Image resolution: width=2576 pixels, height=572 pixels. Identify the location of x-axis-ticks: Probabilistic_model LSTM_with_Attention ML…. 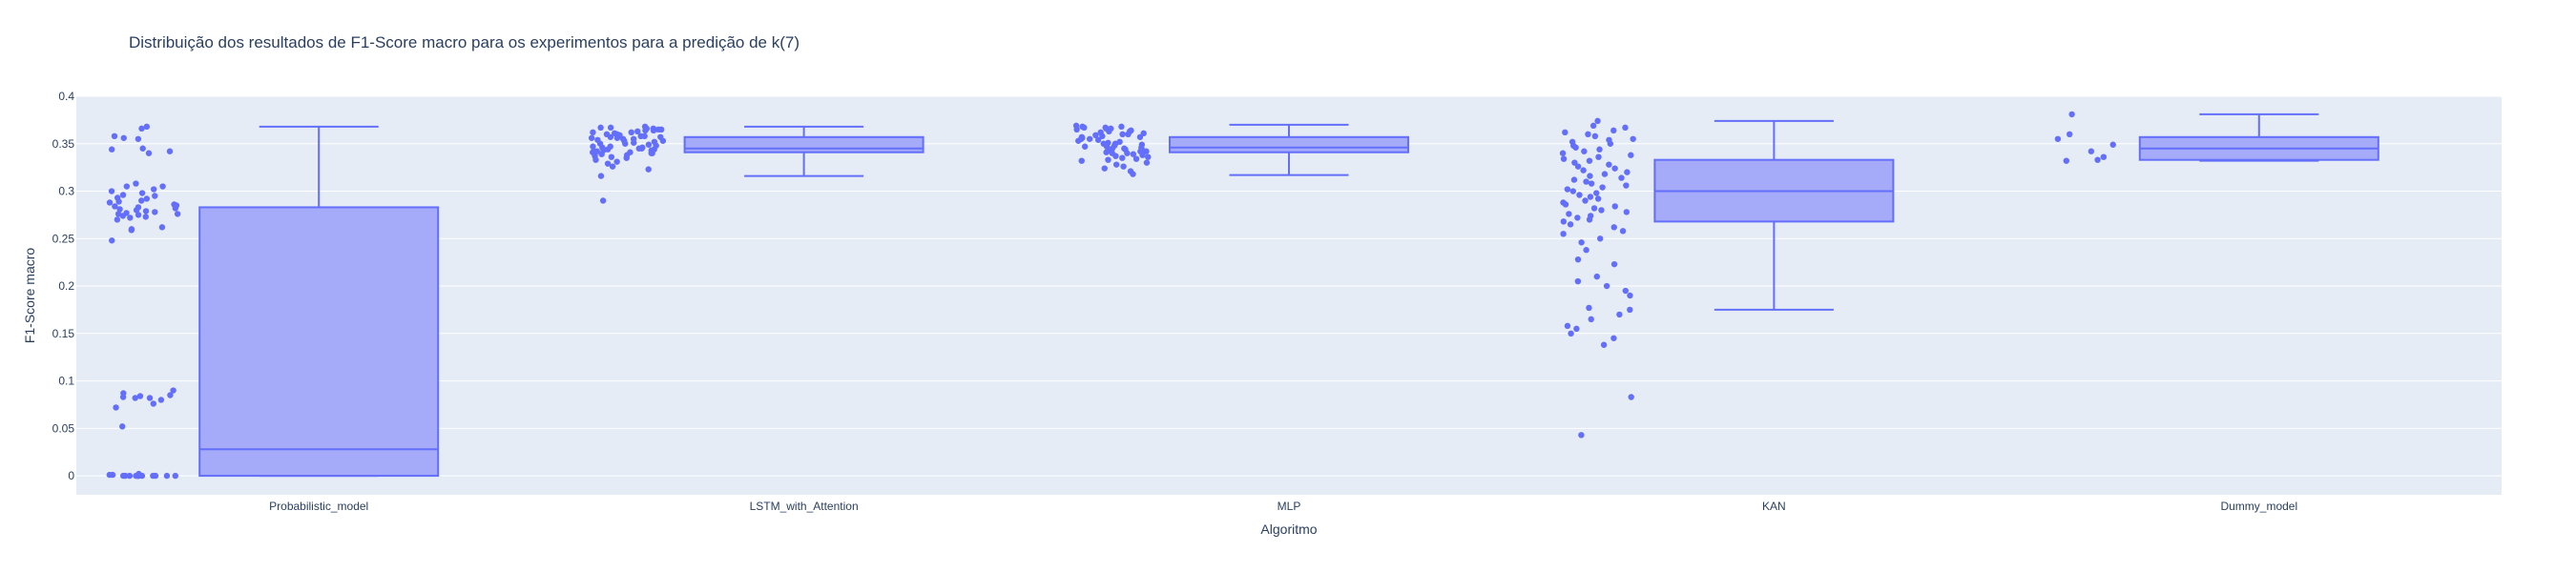
(1283, 507).